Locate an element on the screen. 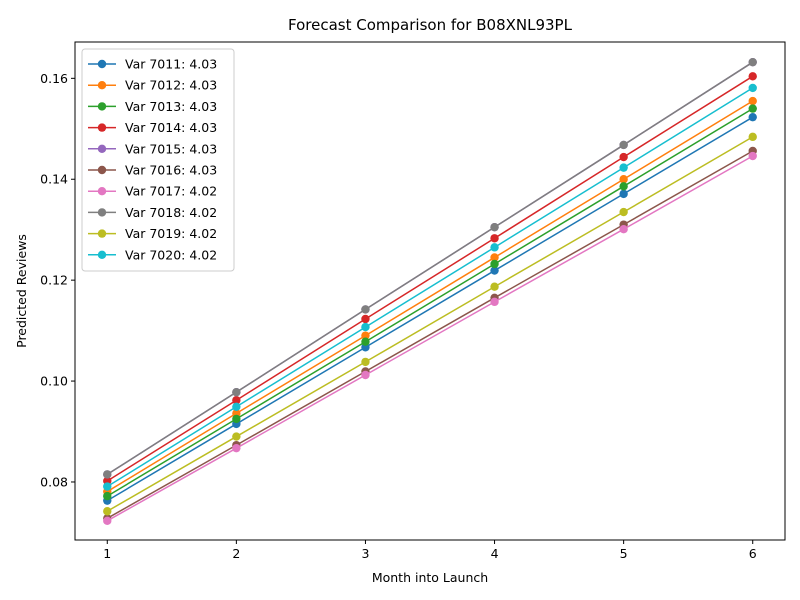 The image size is (800, 600). legend-box is located at coordinates (158, 160).